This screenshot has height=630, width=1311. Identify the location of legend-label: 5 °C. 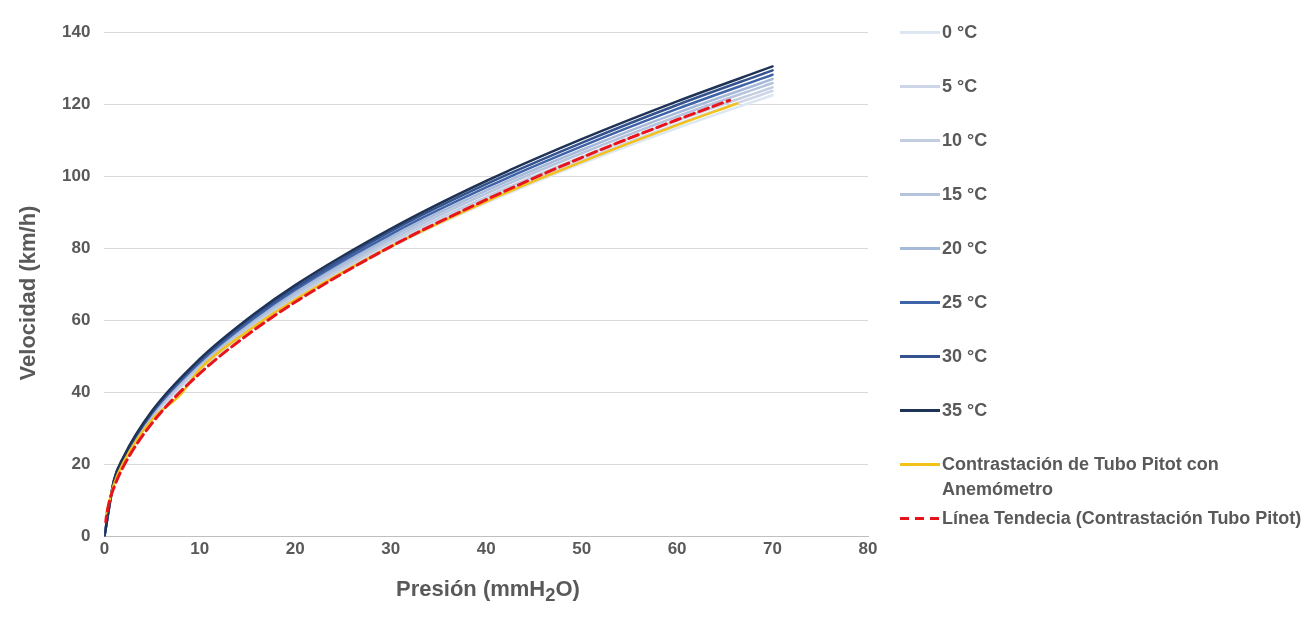
(960, 86).